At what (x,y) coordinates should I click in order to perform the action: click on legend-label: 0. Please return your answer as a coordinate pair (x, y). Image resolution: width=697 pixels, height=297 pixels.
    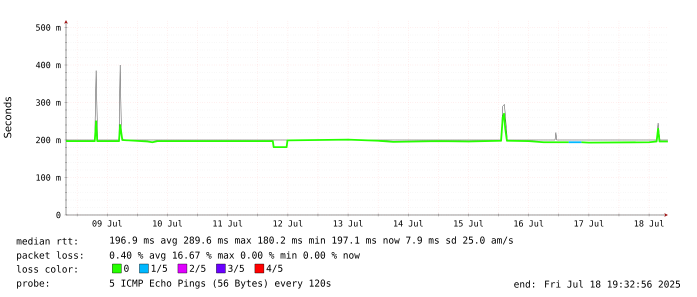
    Looking at the image, I should click on (126, 268).